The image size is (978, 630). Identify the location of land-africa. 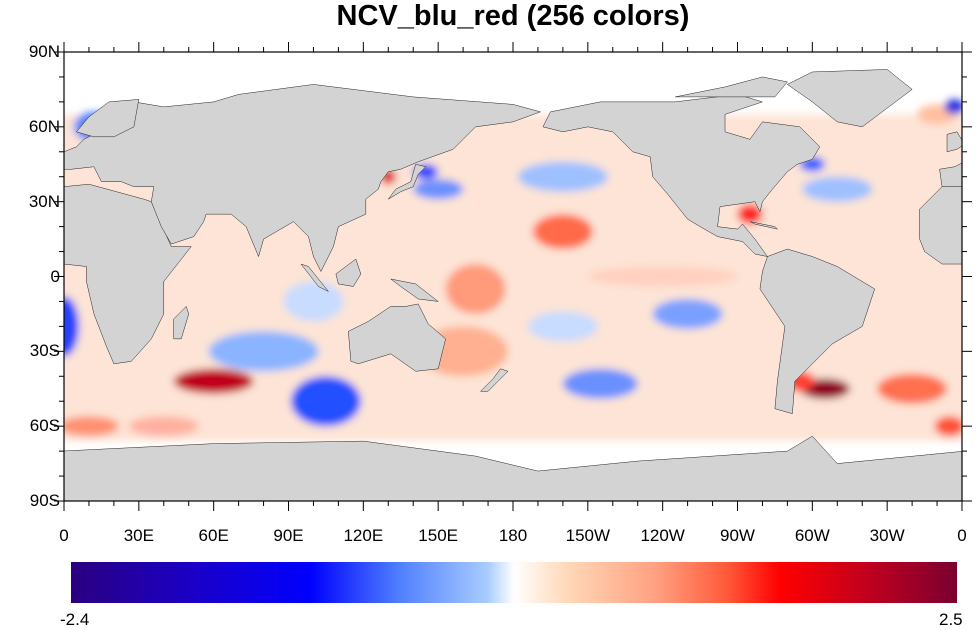
(128, 274).